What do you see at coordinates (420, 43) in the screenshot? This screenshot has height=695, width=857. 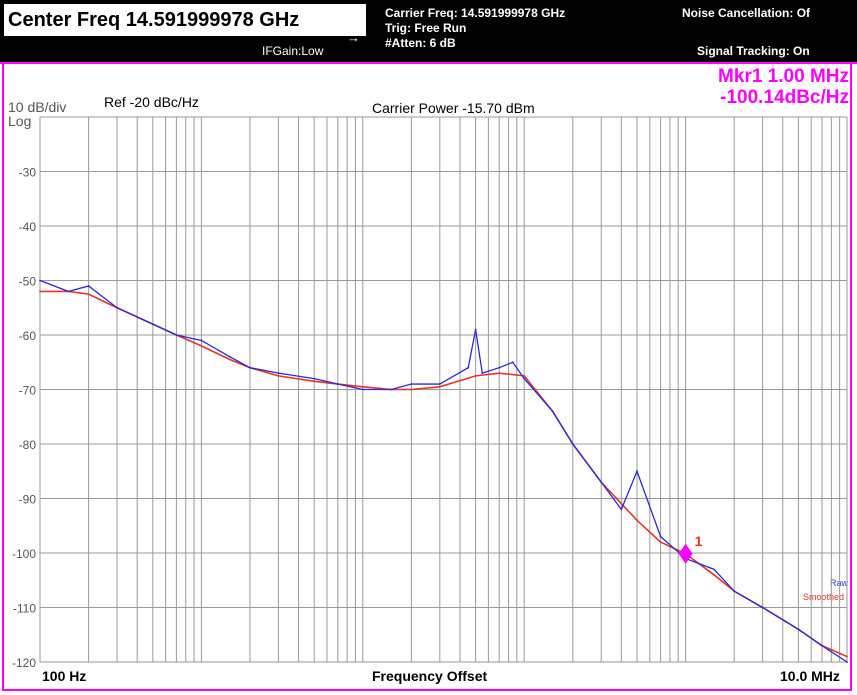 I see `atten-label: #Atten: 6 dB` at bounding box center [420, 43].